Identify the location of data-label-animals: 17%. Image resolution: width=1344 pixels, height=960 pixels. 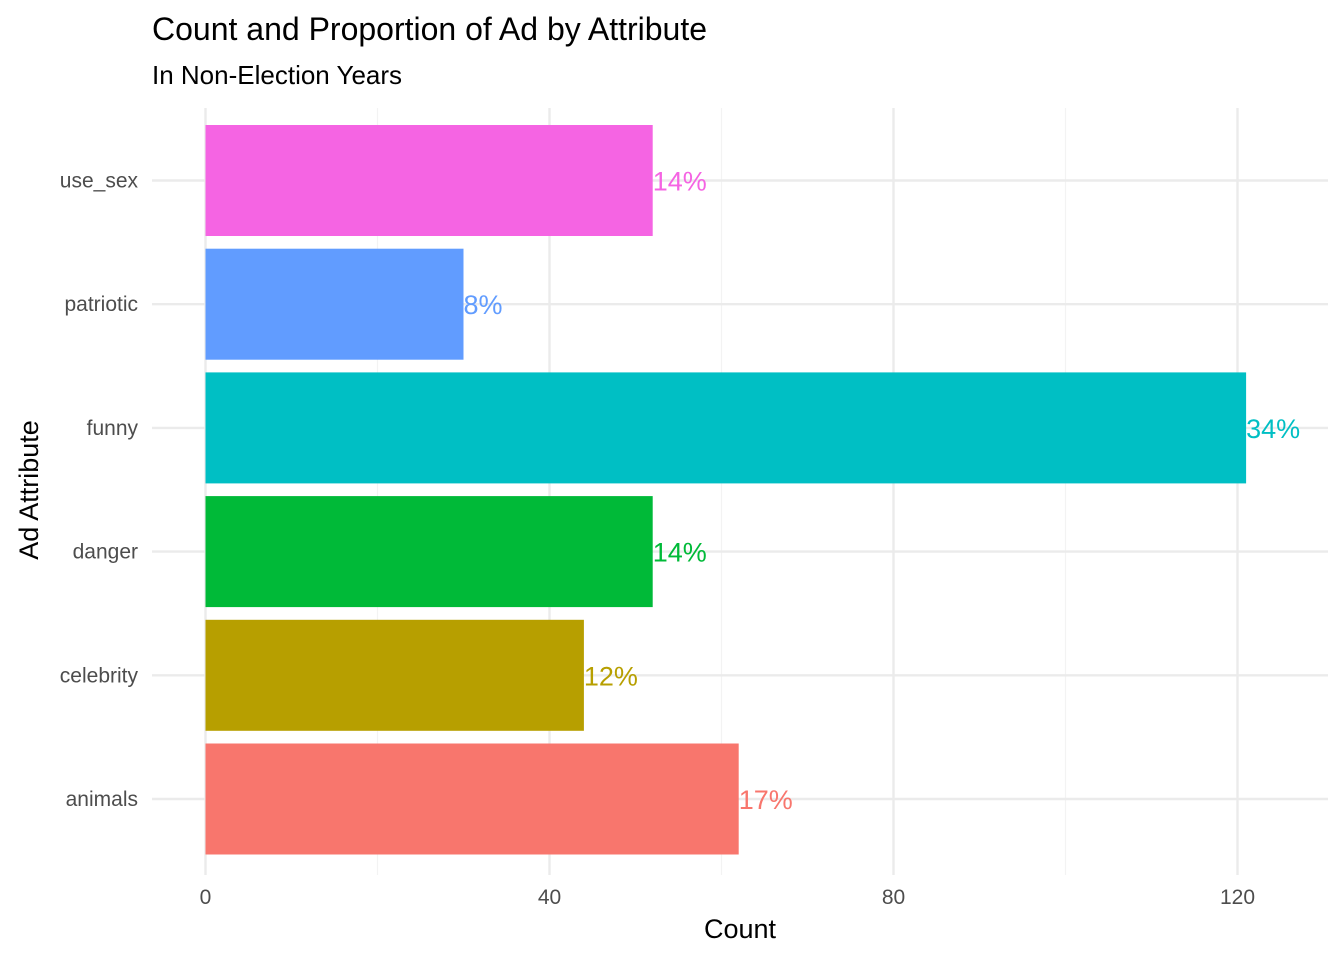
(766, 800).